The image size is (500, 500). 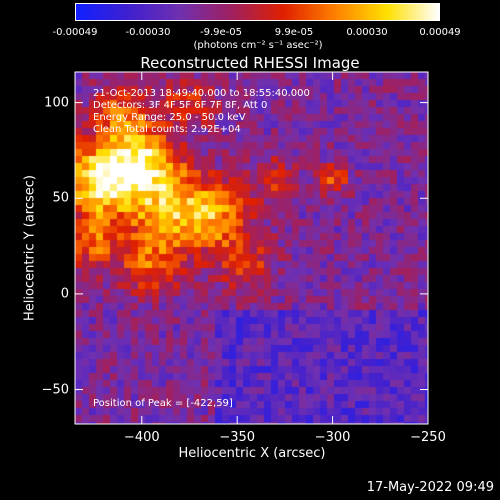 I want to click on colorbar-unit-label: (photons cm⁻² s⁻¹ asec⁻²), so click(x=258, y=45).